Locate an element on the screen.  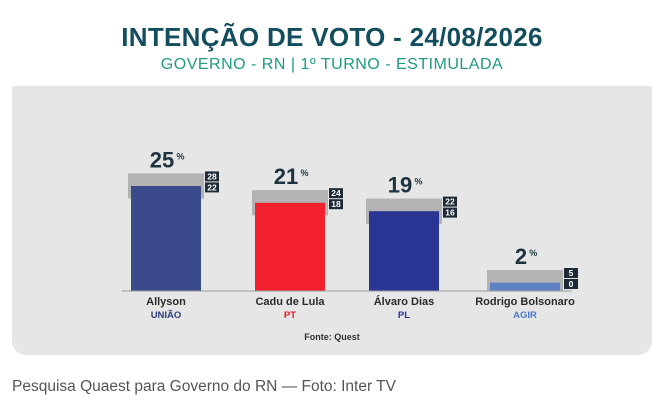
data-label: 21 is located at coordinates (286, 176).